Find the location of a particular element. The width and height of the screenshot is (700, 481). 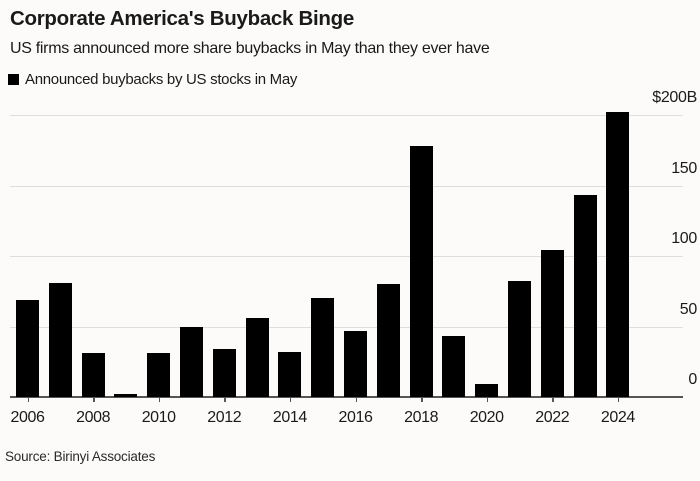

bar-2015 is located at coordinates (323, 347).